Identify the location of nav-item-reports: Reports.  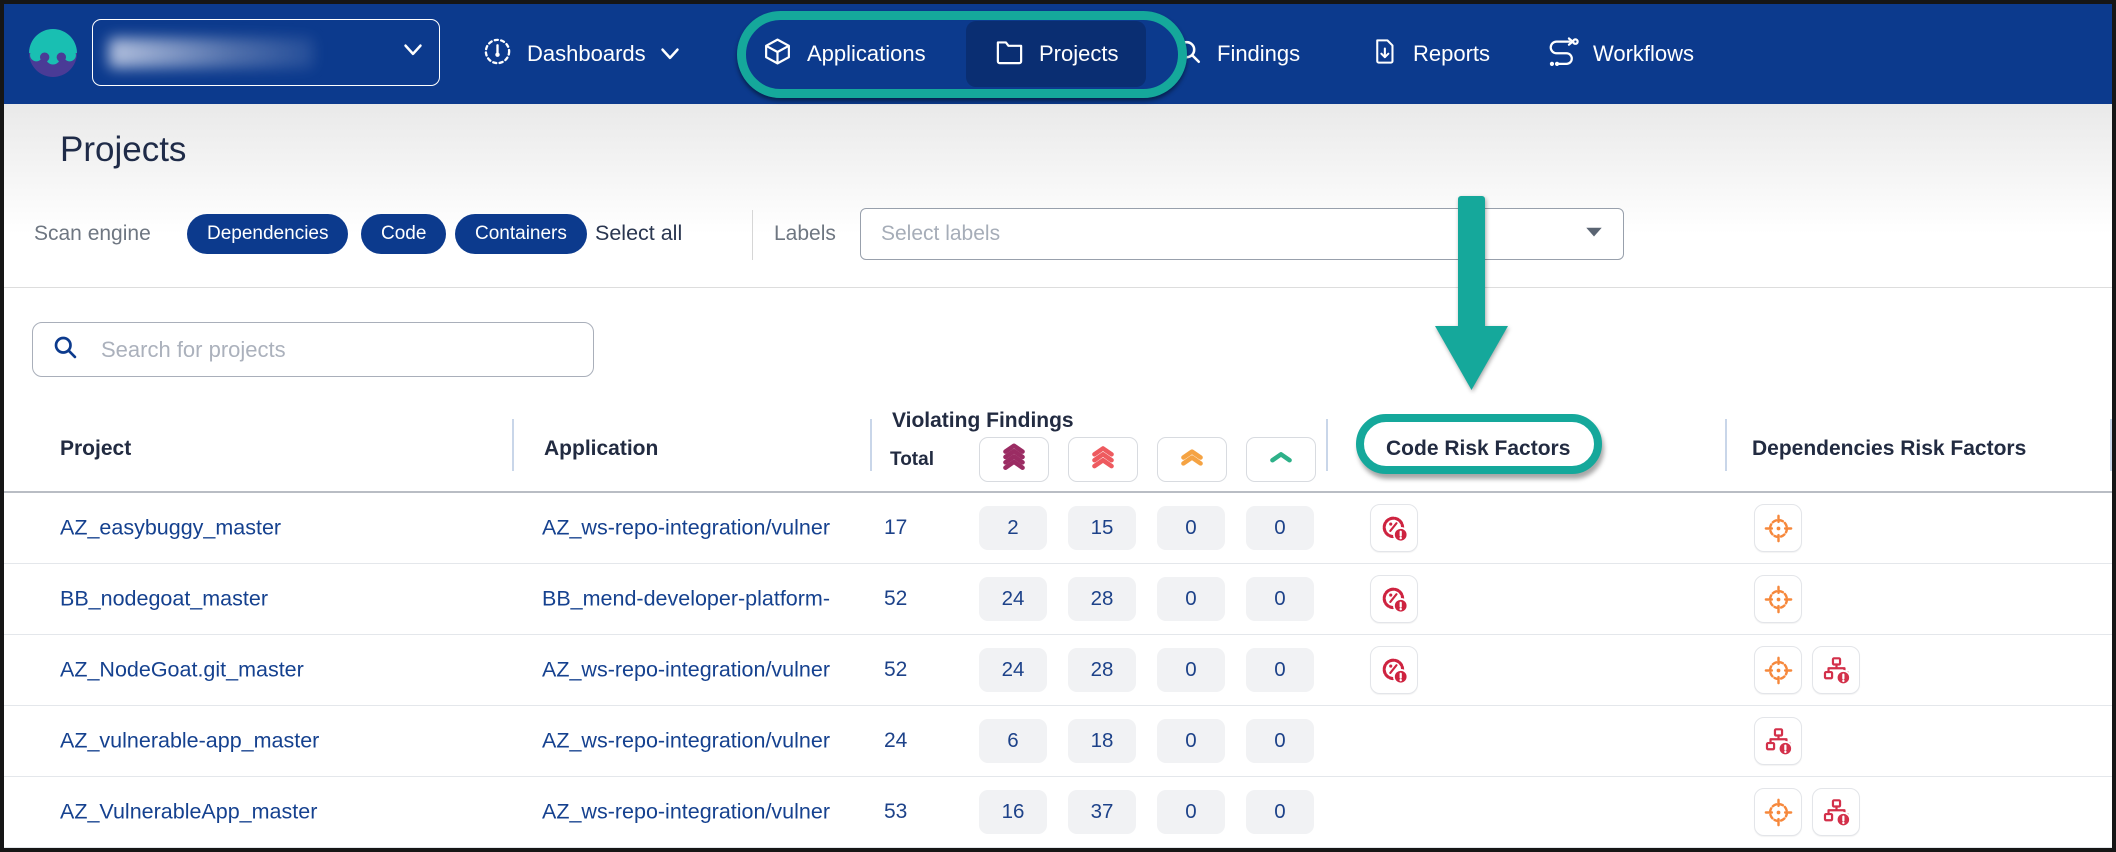
(1430, 54).